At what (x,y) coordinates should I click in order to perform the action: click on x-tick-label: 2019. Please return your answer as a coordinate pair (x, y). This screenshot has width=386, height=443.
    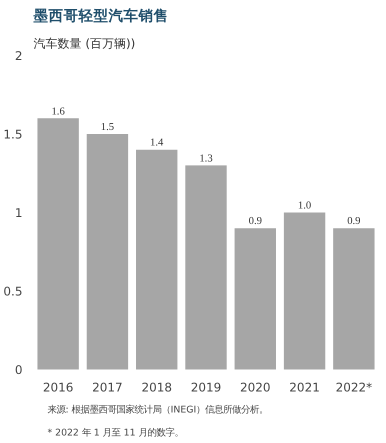
    Looking at the image, I should click on (206, 387).